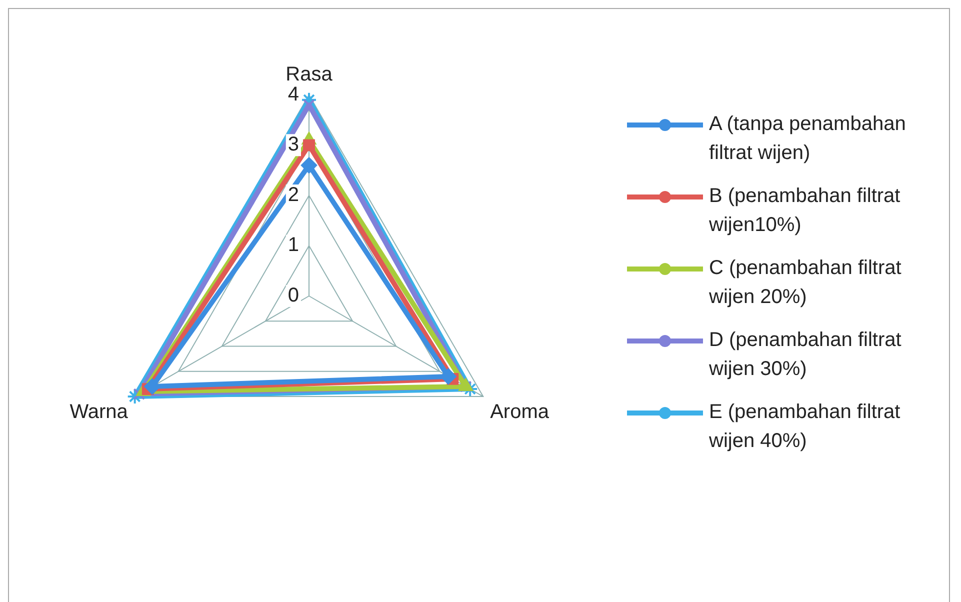  Describe the element at coordinates (805, 427) in the screenshot. I see `legend-label: E (penambahan filtrat wijen 40%)` at that location.